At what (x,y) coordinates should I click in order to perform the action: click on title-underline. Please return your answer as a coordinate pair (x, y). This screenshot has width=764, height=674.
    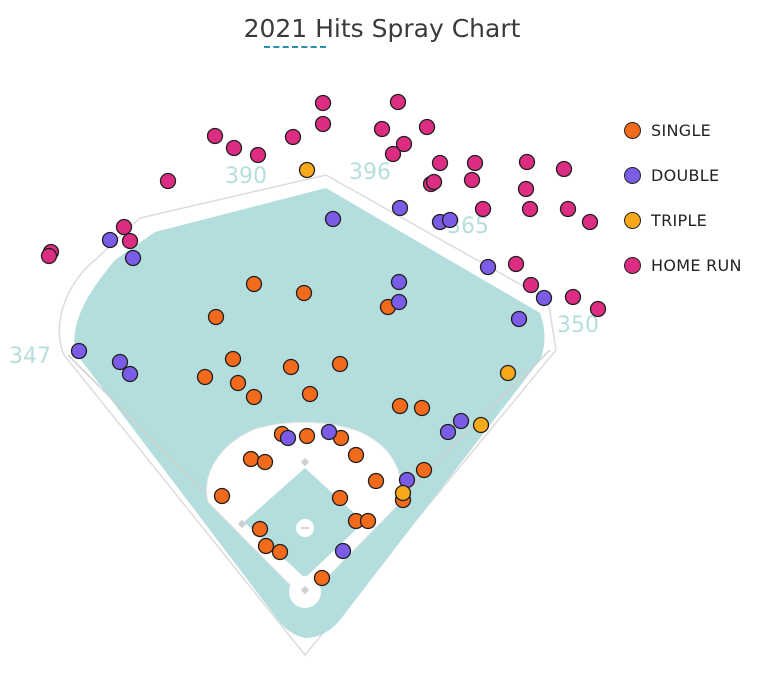
    Looking at the image, I should click on (295, 47).